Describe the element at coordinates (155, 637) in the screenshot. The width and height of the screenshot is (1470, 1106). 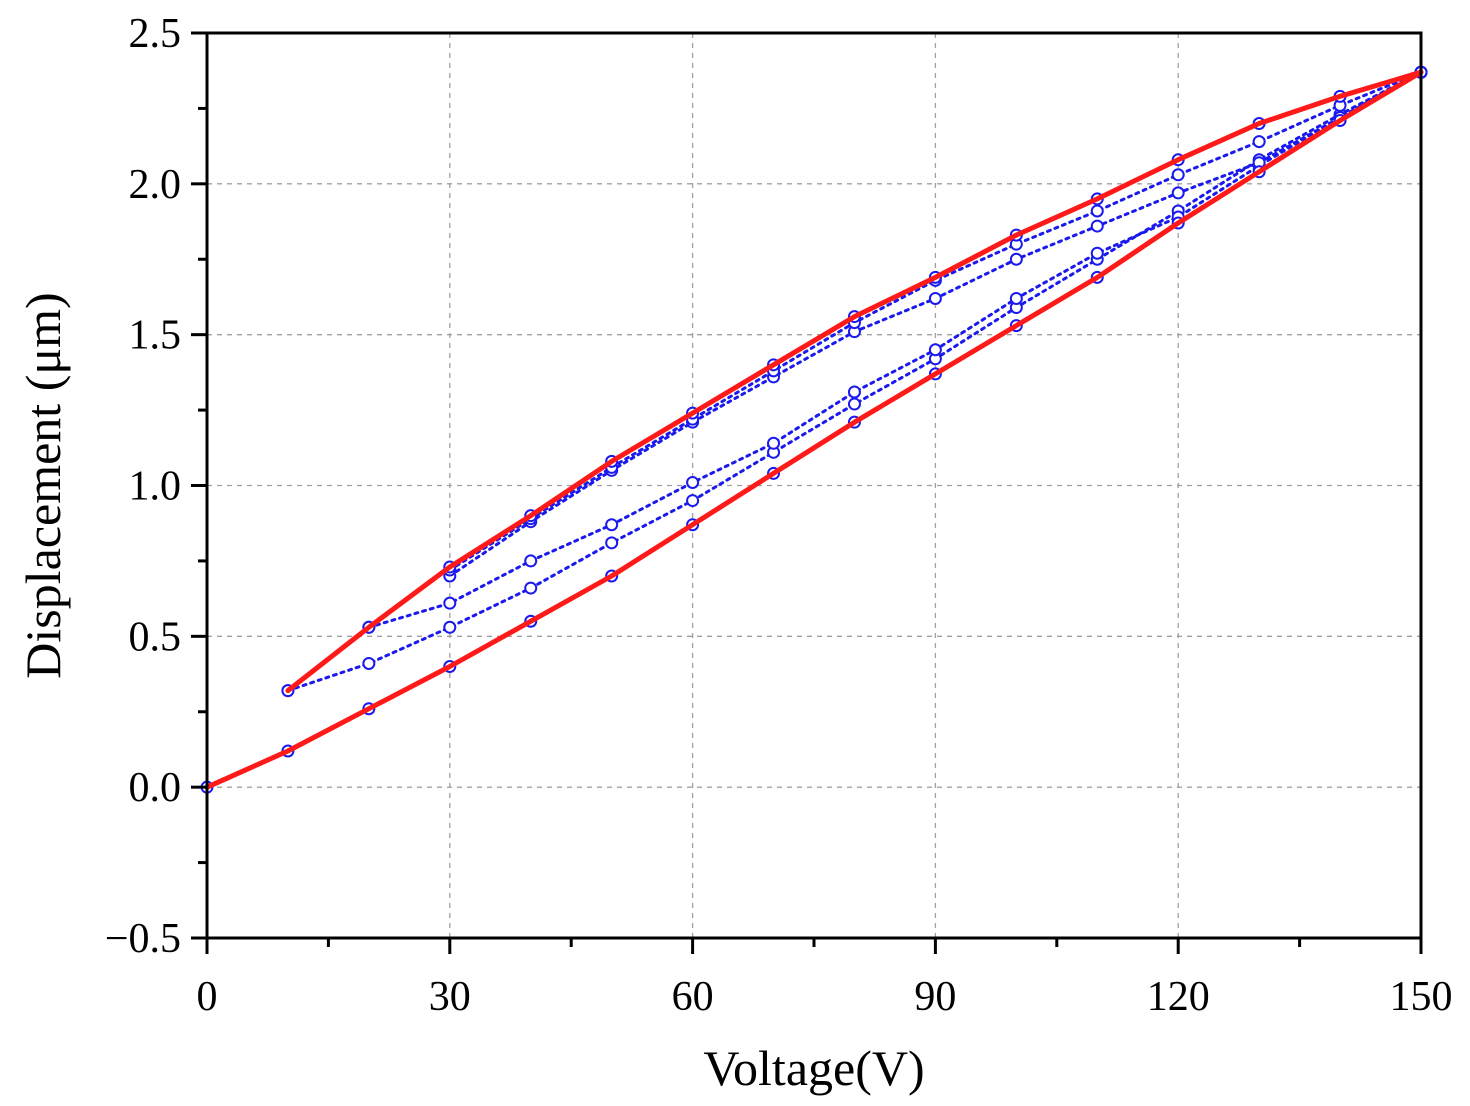
I see `y-tick-label: 0.5` at that location.